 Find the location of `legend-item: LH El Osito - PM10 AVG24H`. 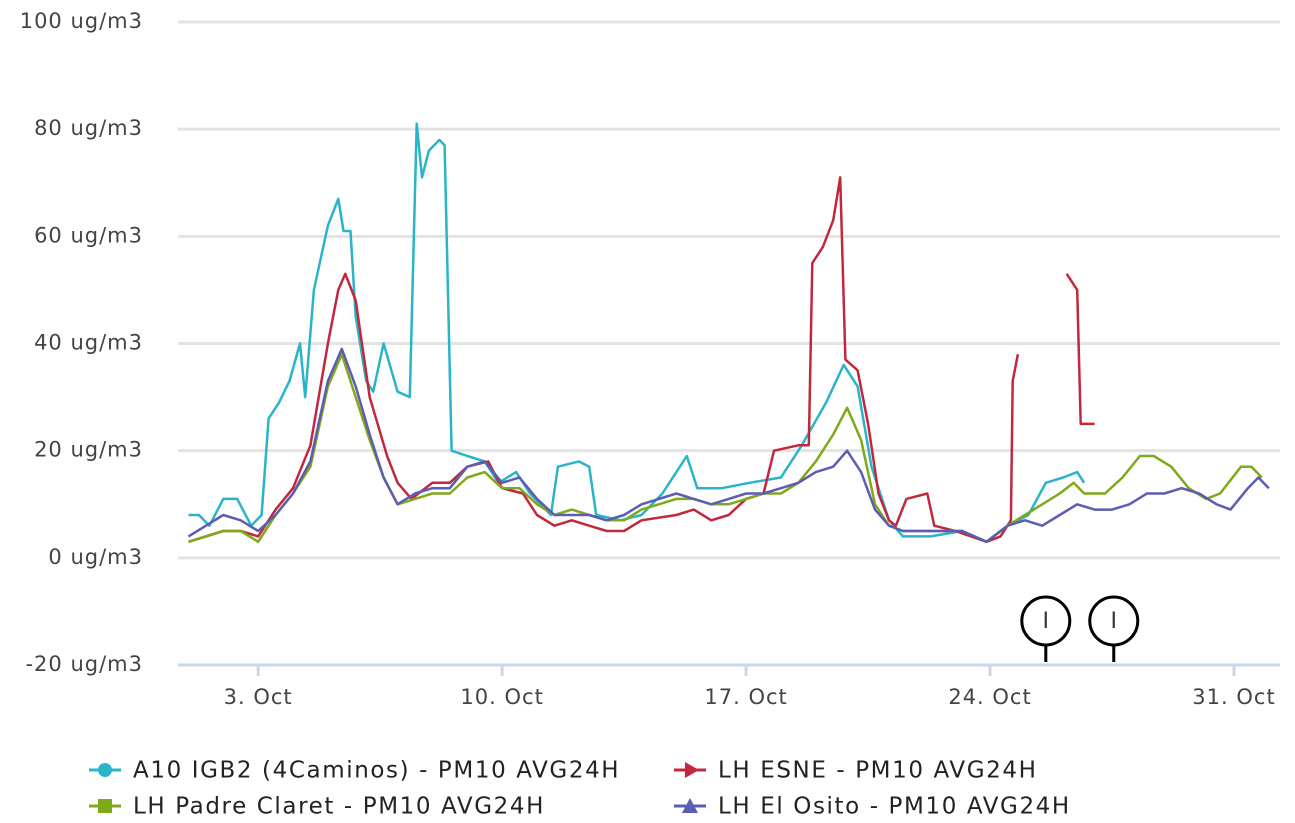

legend-item: LH El Osito - PM10 AVG24H is located at coordinates (872, 807).